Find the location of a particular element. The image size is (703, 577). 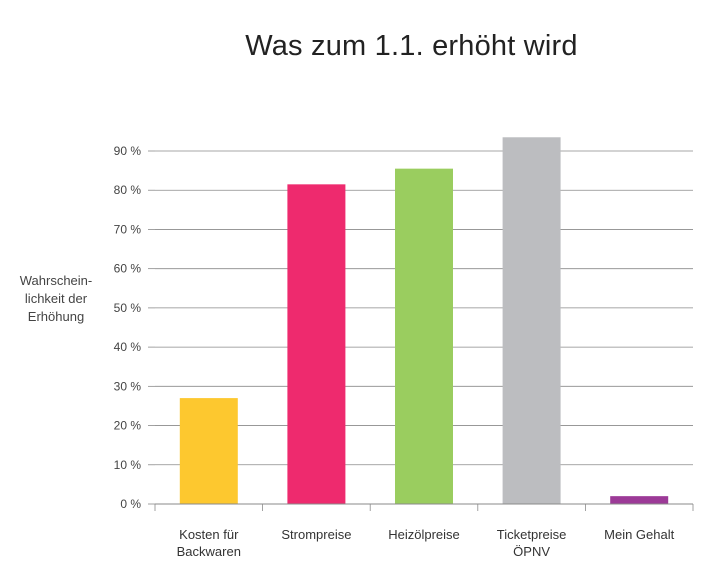

x-tick-label: Kosten für is located at coordinates (209, 534).